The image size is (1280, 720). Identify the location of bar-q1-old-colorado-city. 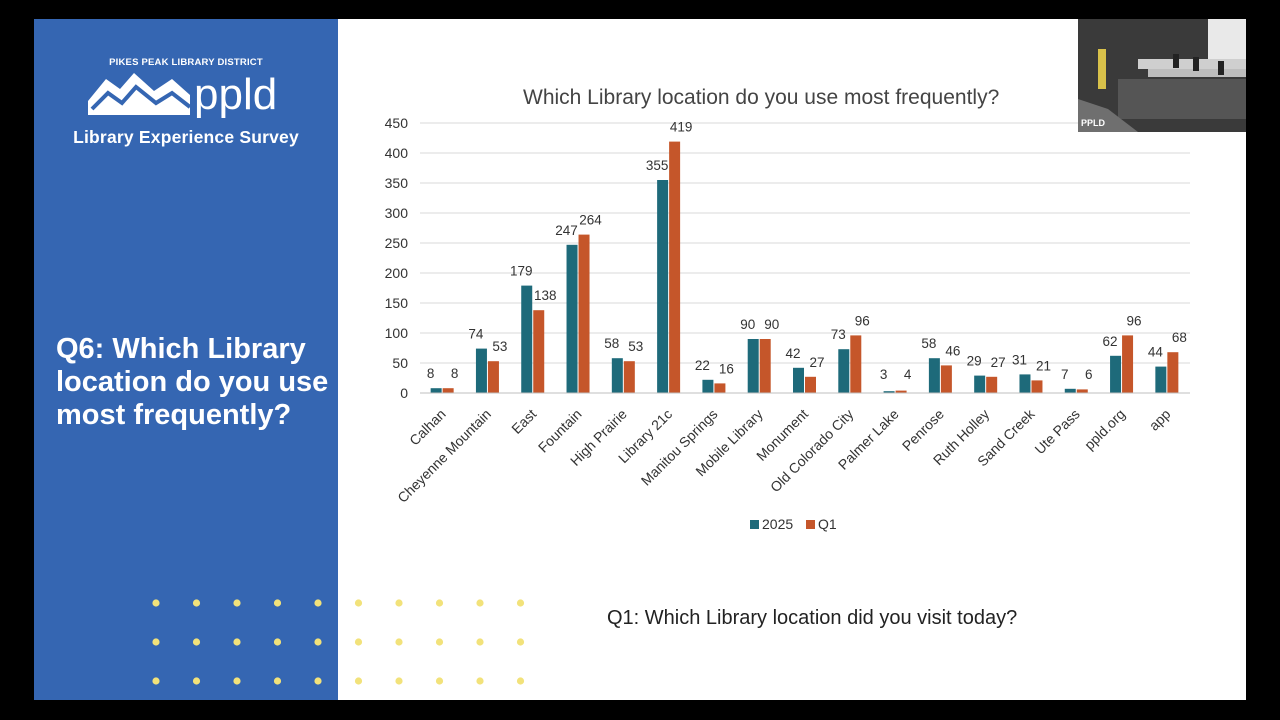
(856, 364).